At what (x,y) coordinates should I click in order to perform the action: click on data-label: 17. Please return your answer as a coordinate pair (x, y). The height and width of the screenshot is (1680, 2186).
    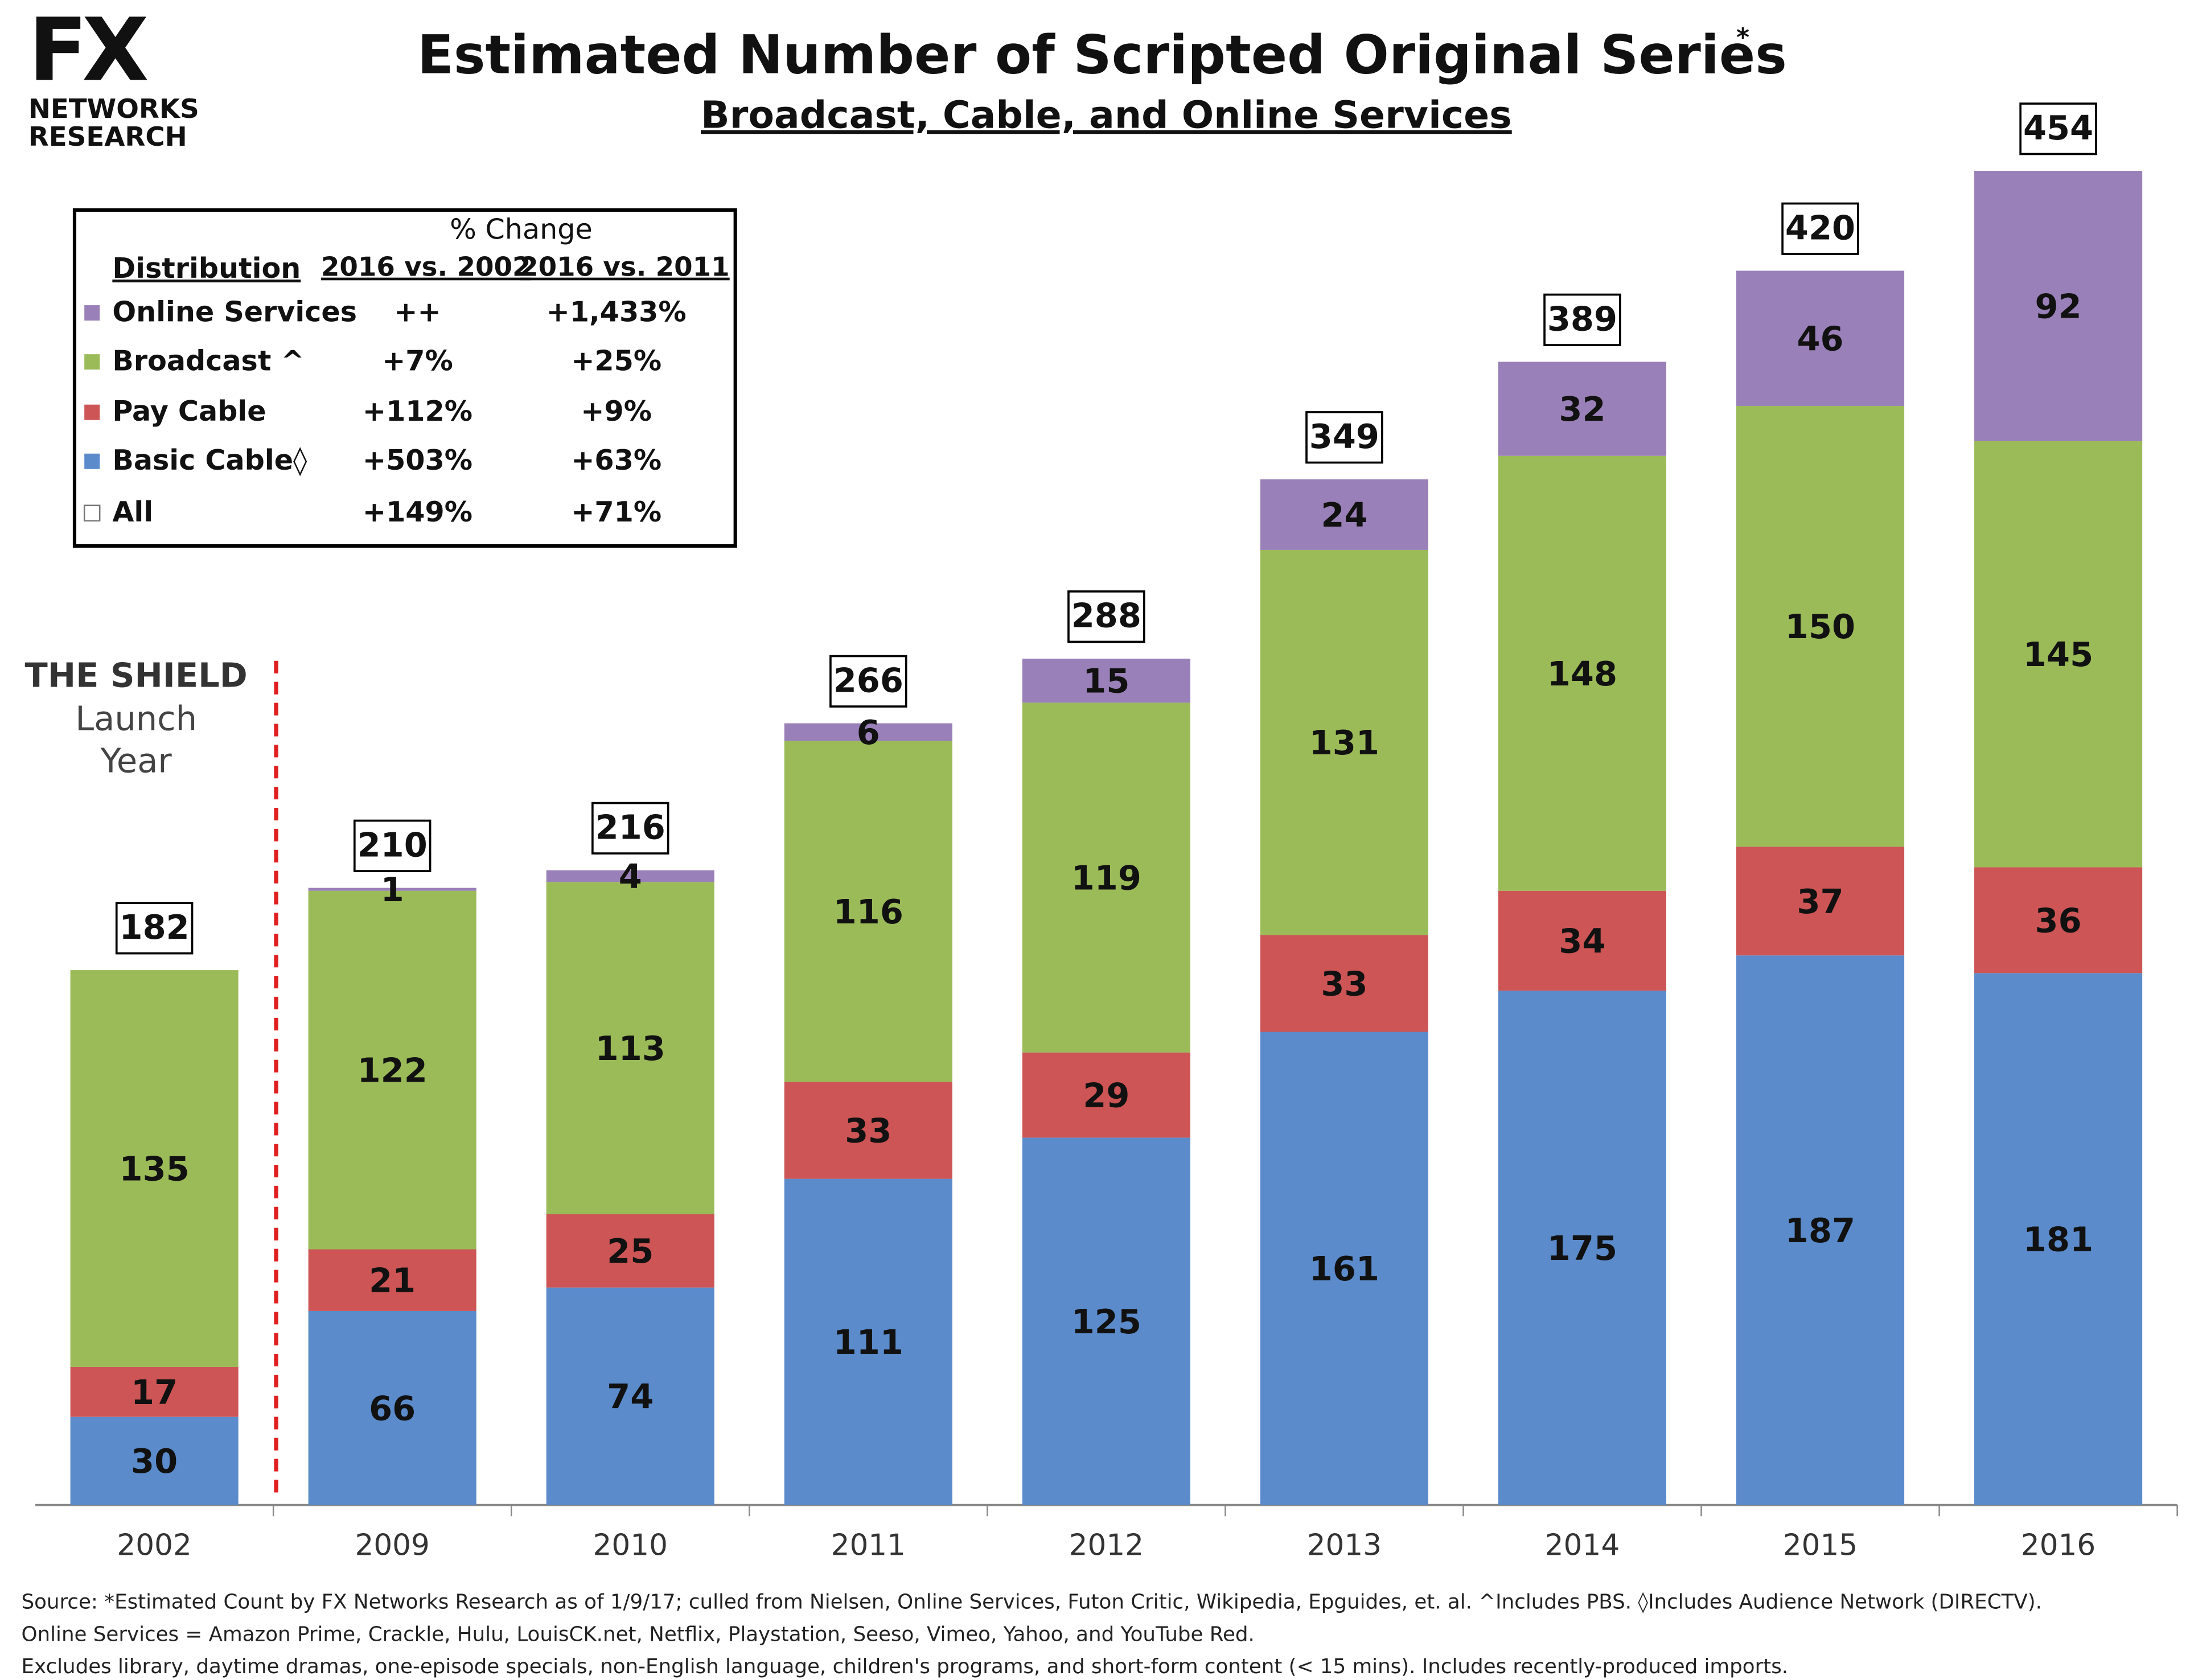
    Looking at the image, I should click on (154, 1392).